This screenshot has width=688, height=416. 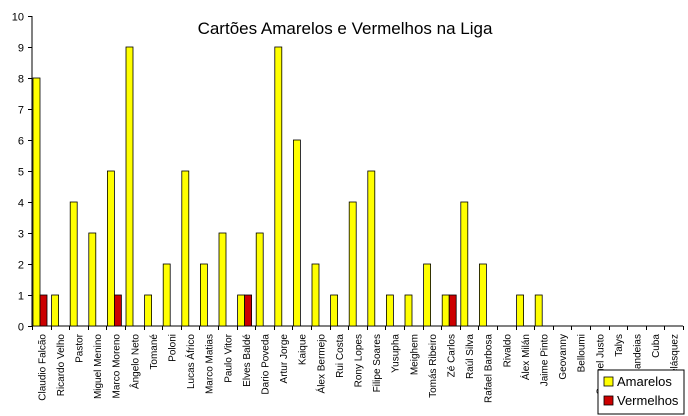 I want to click on y-tick-label: 9, so click(x=21, y=49).